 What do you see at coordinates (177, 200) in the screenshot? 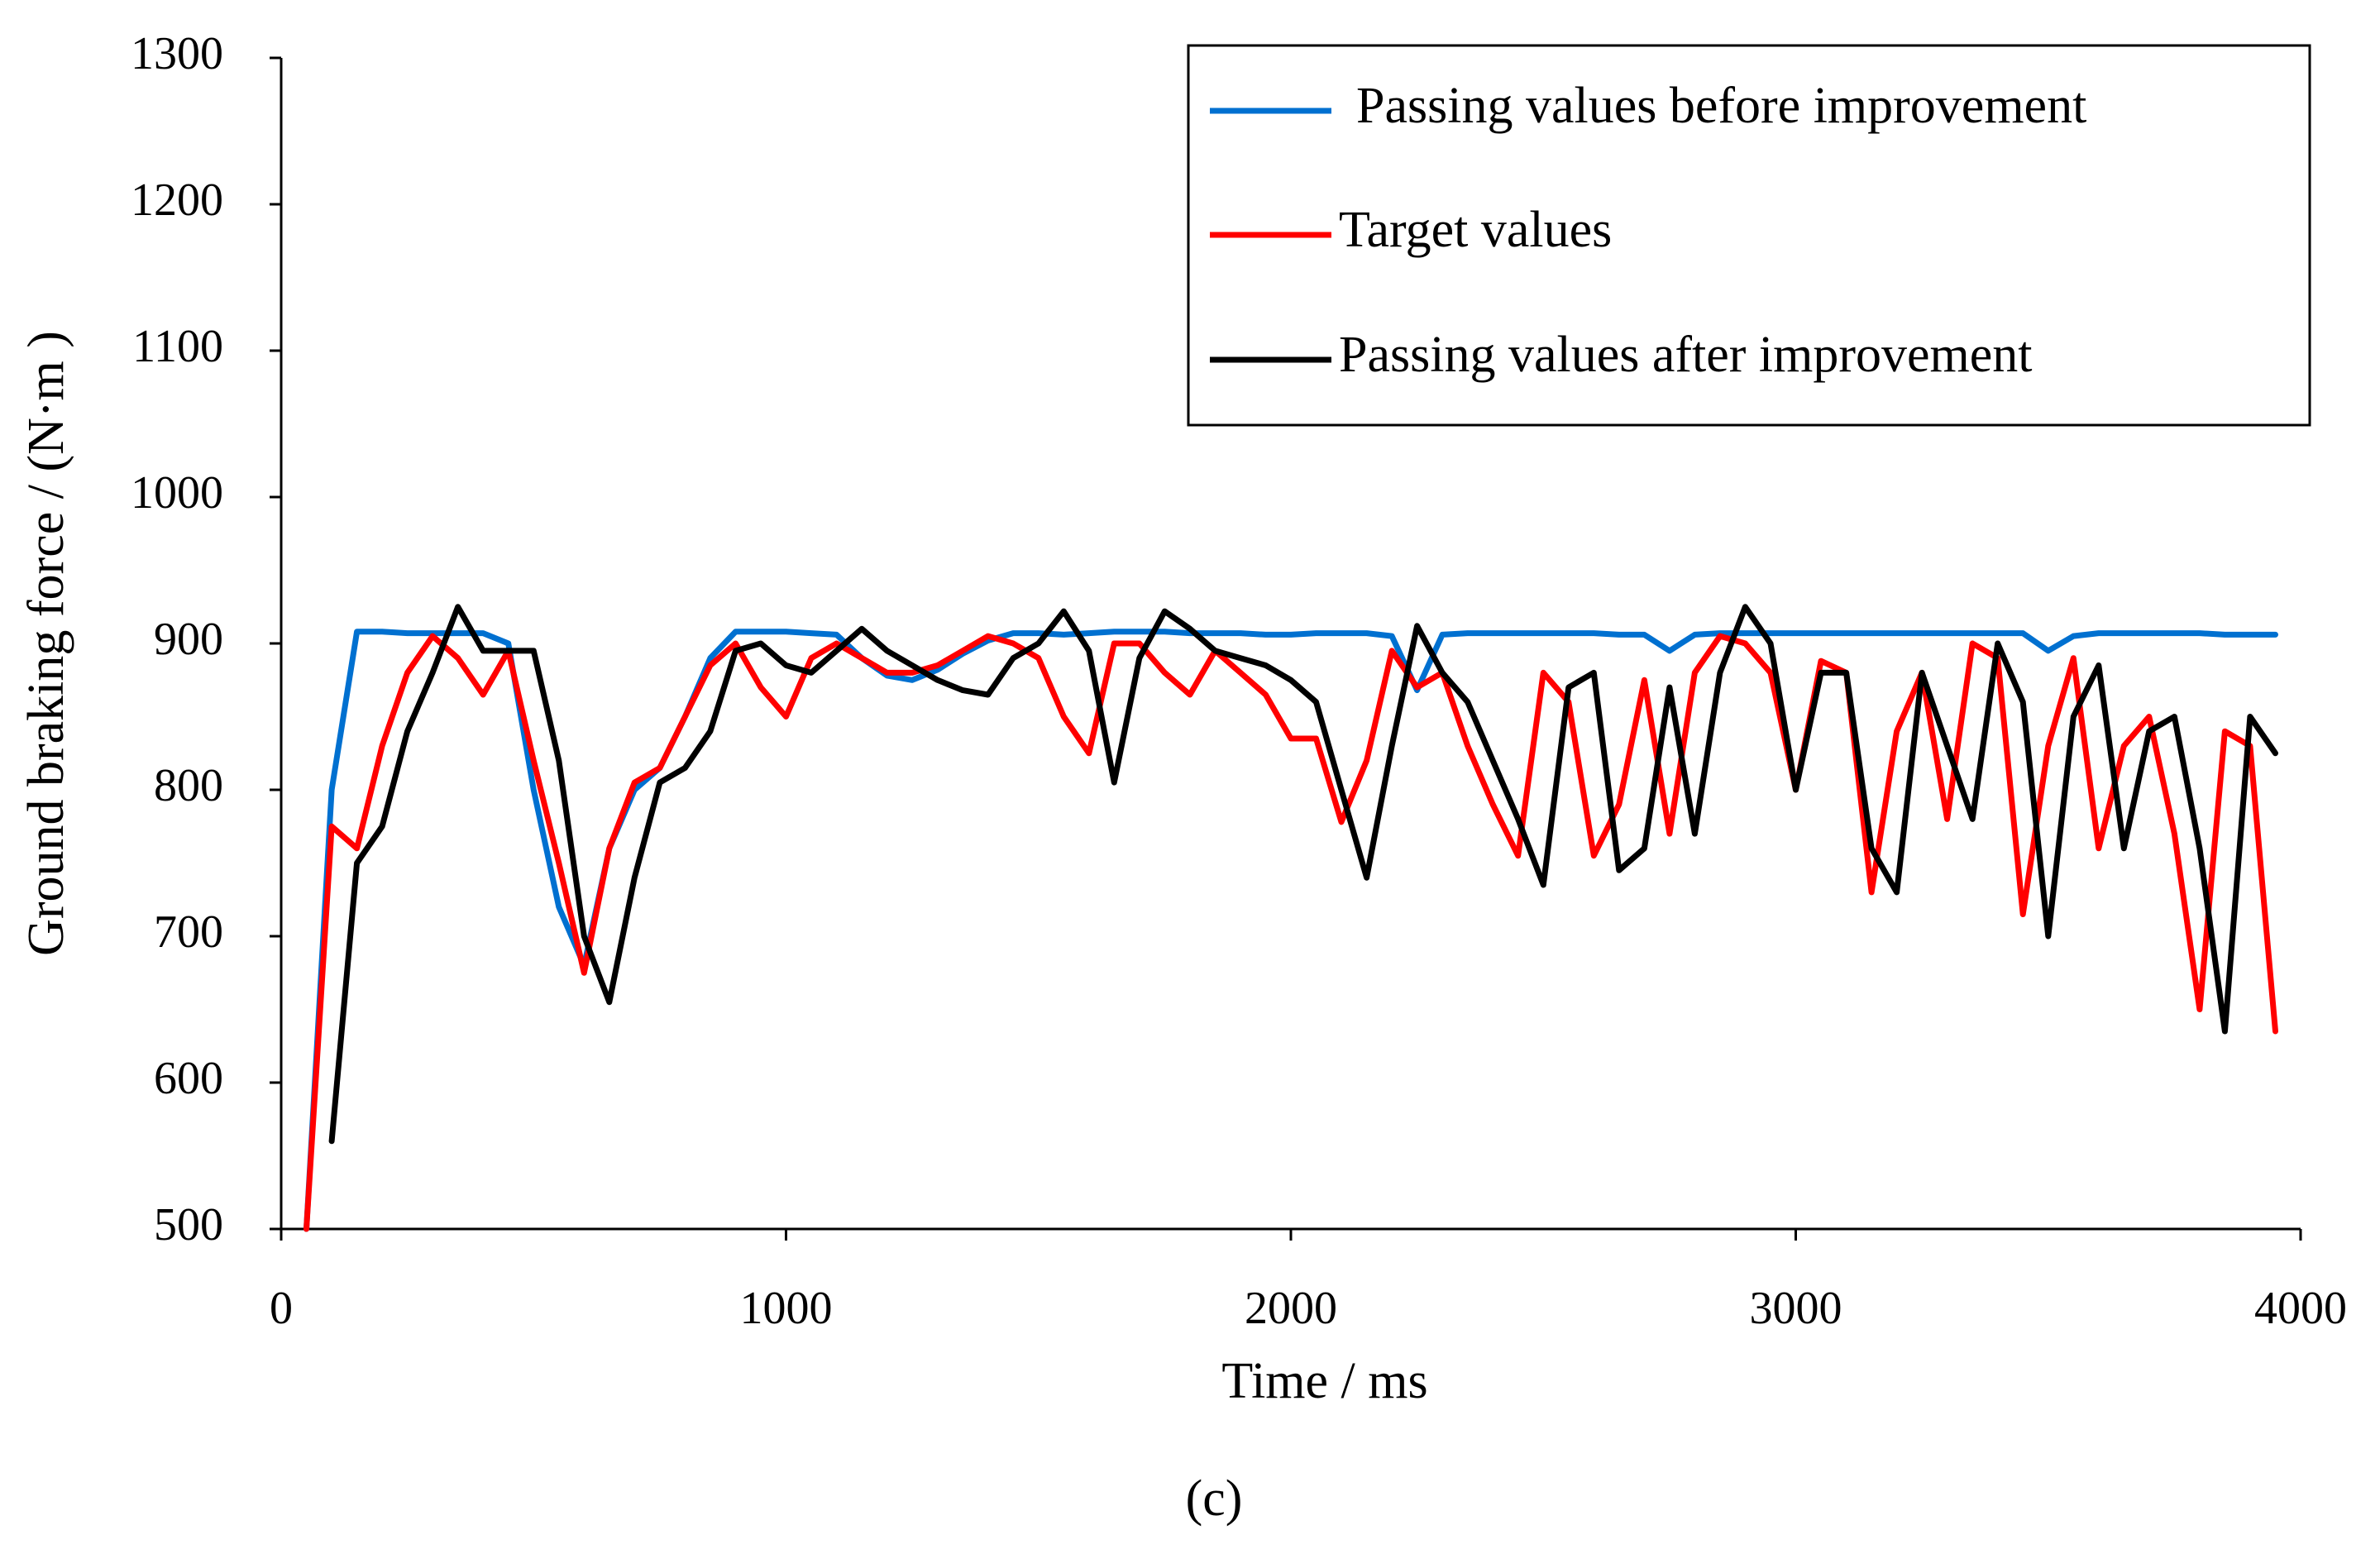
I see `y-tick-label: 1200` at bounding box center [177, 200].